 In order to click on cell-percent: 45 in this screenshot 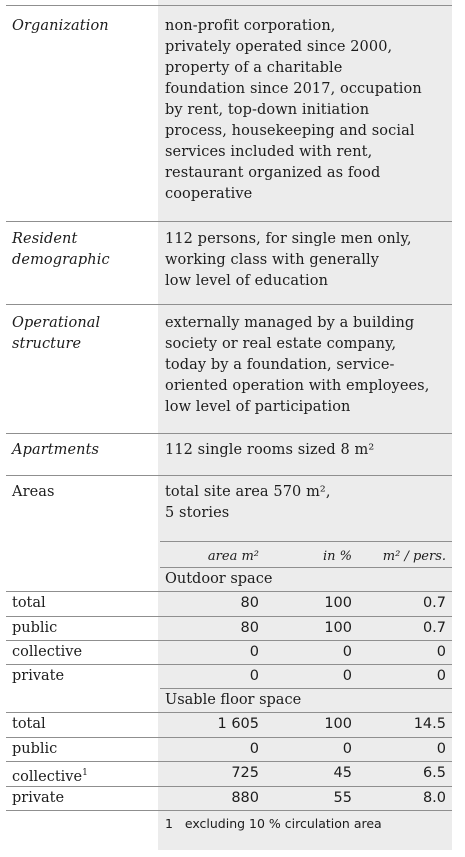, I will do `click(342, 773)`.